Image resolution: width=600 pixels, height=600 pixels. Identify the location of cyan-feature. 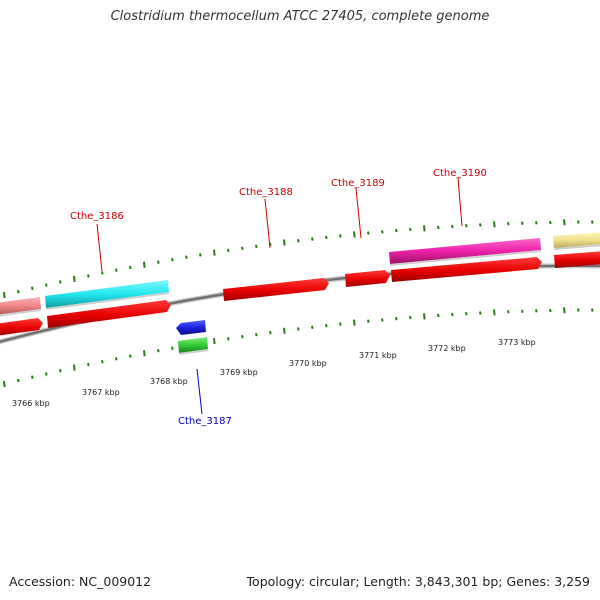
(107, 295).